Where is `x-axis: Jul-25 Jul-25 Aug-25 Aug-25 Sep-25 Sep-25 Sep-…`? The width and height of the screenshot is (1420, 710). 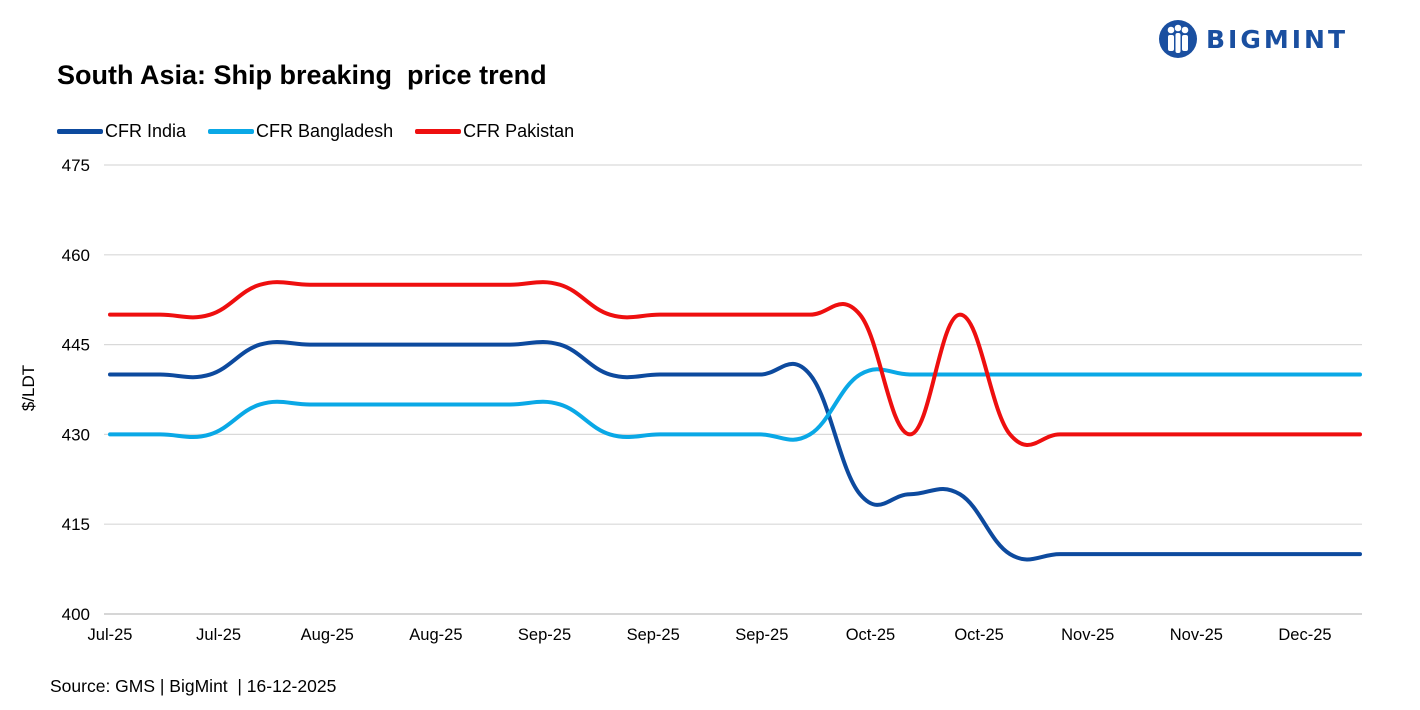
x-axis: Jul-25 Jul-25 Aug-25 Aug-25 Sep-25 Sep-25 Sep-… is located at coordinates (710, 635).